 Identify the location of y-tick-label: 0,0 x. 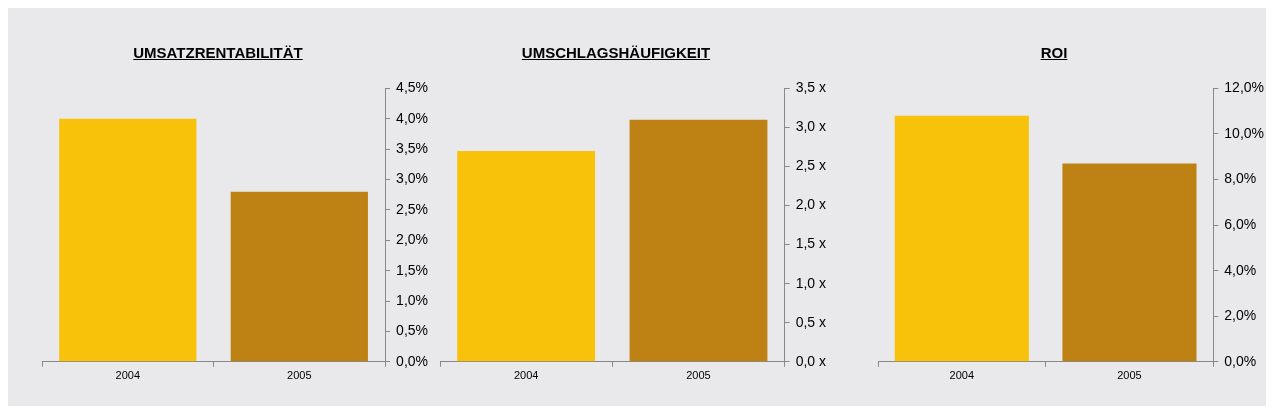
(811, 360).